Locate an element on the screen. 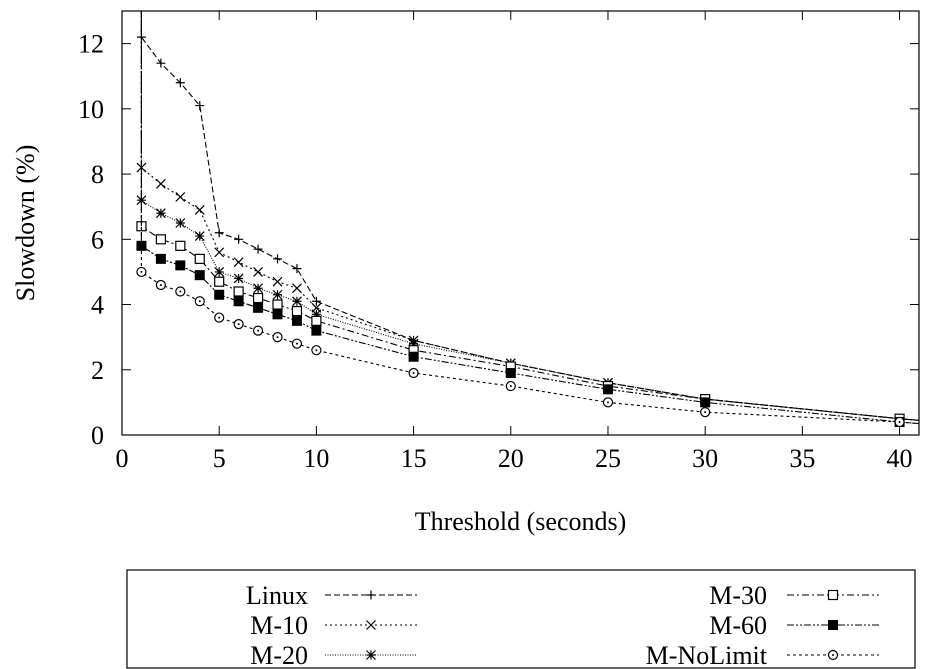  x-axis-label: Threshold (seconds) is located at coordinates (521, 521).